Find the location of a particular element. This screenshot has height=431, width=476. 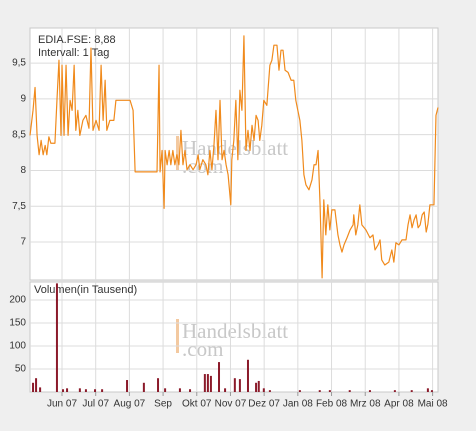

y-tick-label: 7 is located at coordinates (23, 242).